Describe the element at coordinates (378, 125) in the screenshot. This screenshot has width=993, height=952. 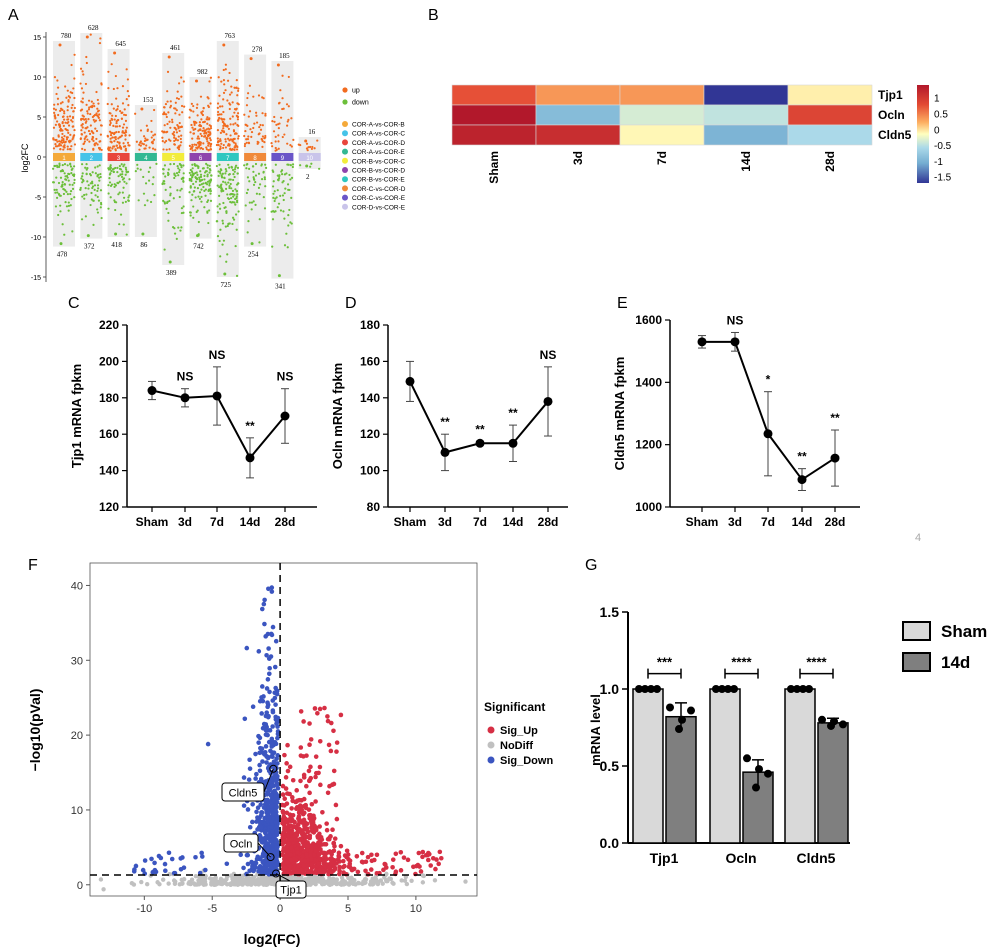
I see `panel-a-legend-group-label: COR-A-vs-COR-B` at that location.